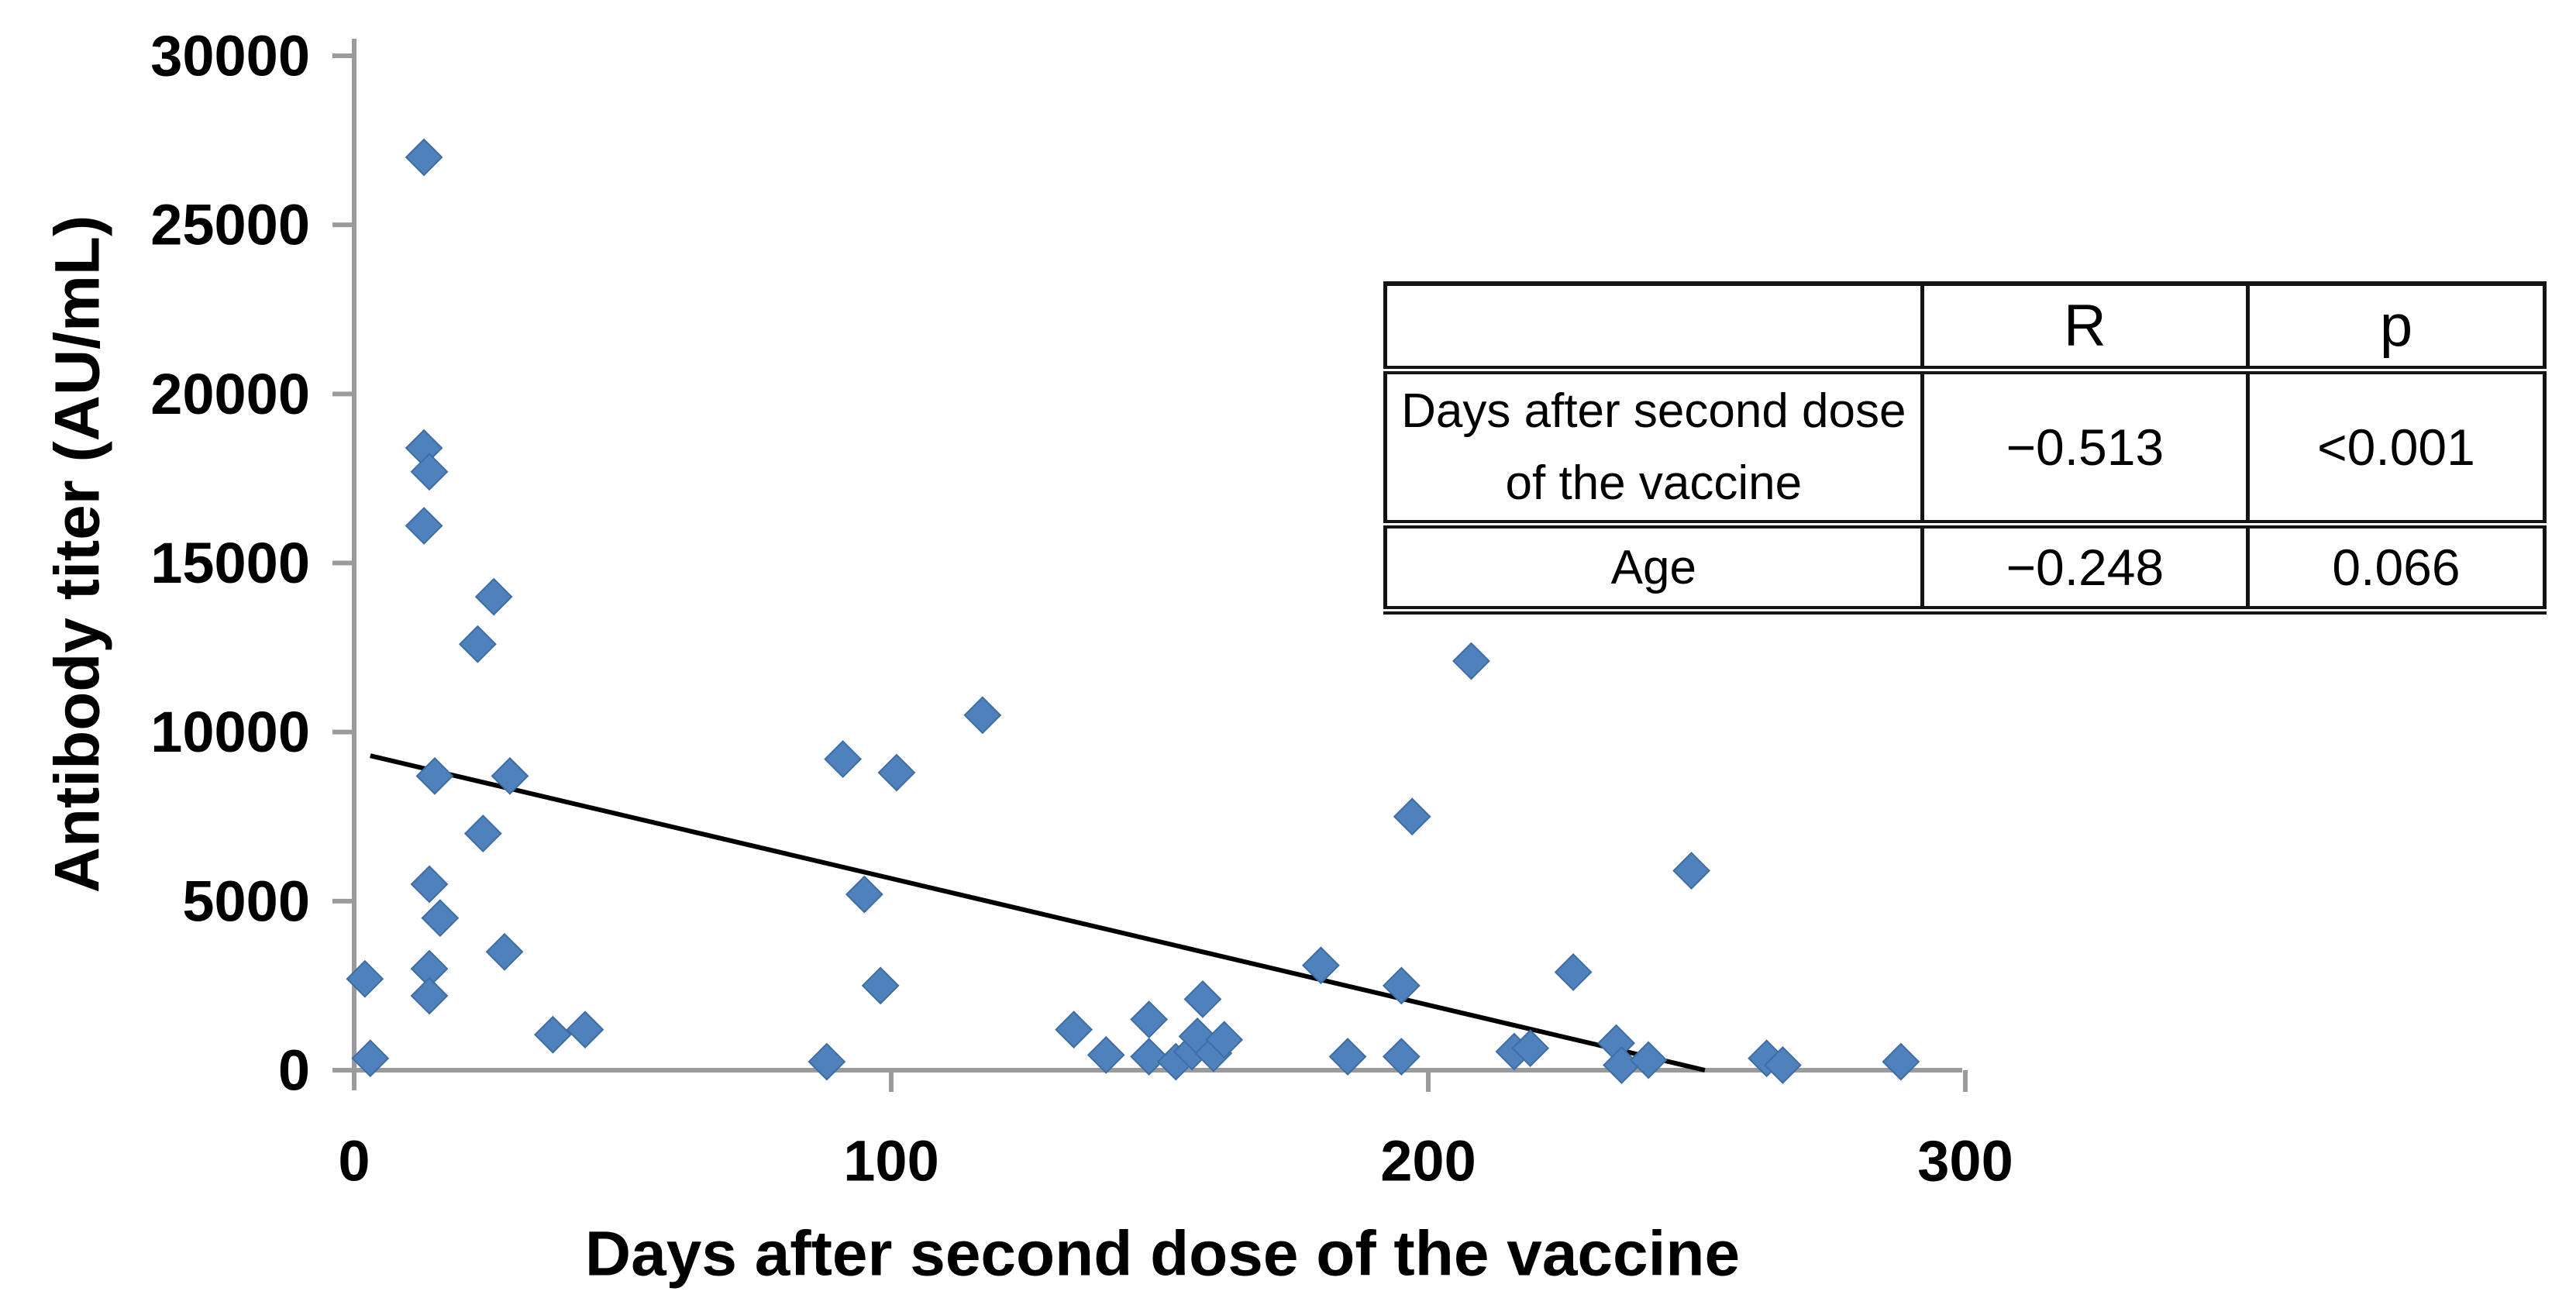 The height and width of the screenshot is (1305, 2576). Describe the element at coordinates (2085, 449) in the screenshot. I see `row-days-r-value: −0.513` at that location.